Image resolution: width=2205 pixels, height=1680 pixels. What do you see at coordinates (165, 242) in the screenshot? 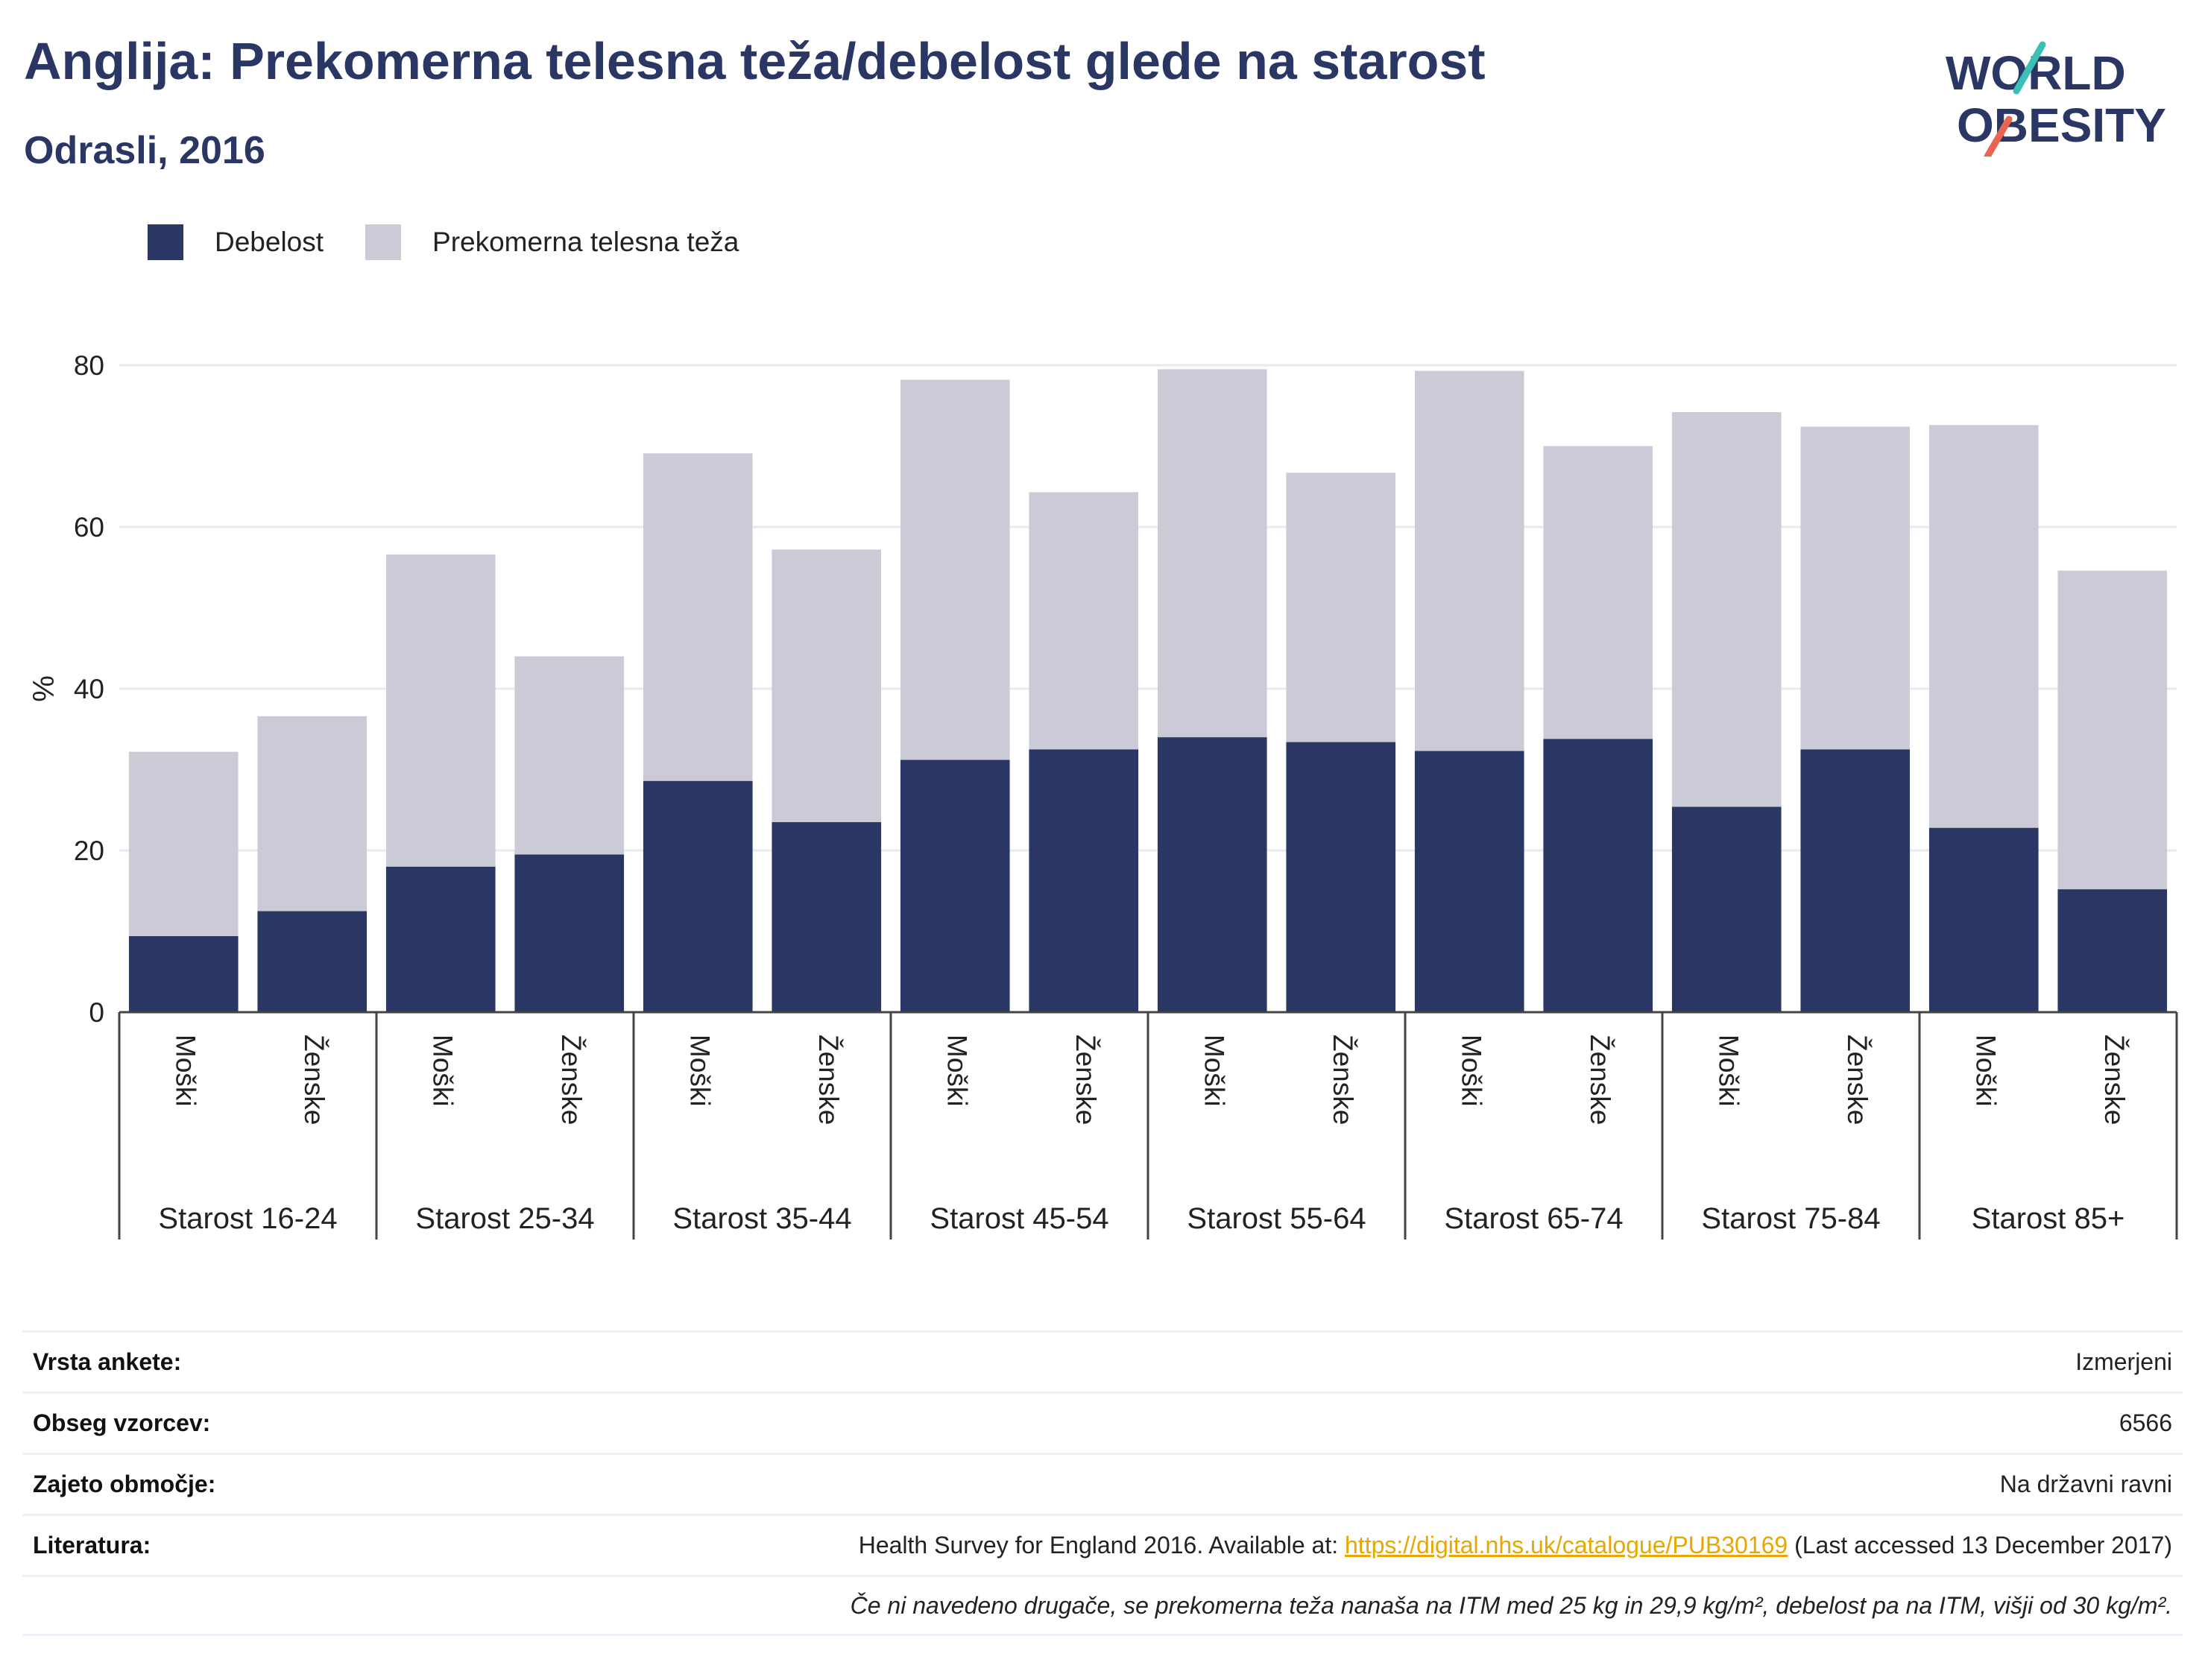
I see `legend-swatch-obesity` at bounding box center [165, 242].